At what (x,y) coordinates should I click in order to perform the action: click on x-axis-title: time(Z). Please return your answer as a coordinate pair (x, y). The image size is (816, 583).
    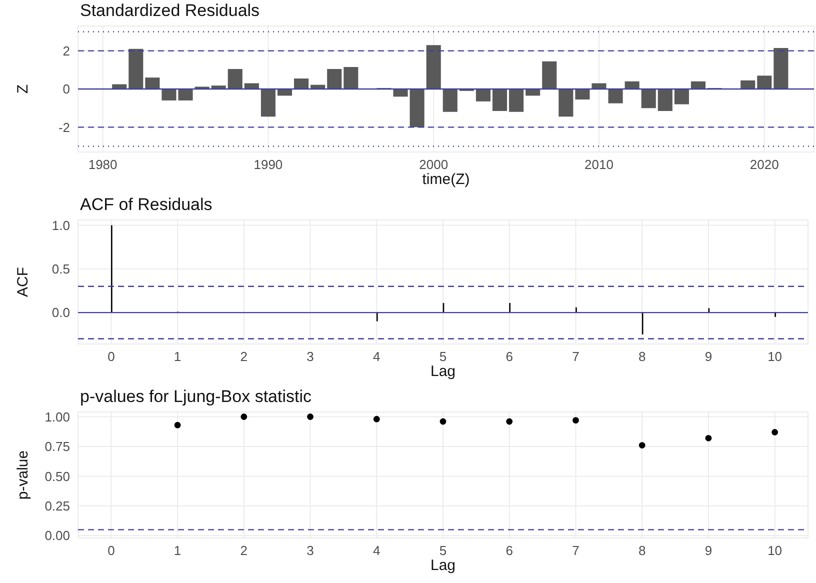
    Looking at the image, I should click on (446, 179).